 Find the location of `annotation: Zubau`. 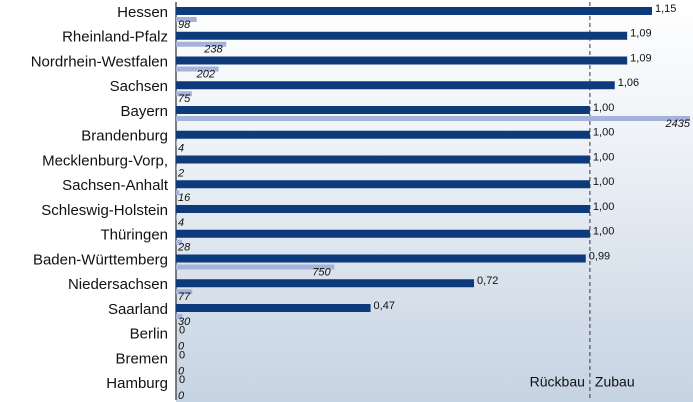

annotation: Zubau is located at coordinates (615, 382).